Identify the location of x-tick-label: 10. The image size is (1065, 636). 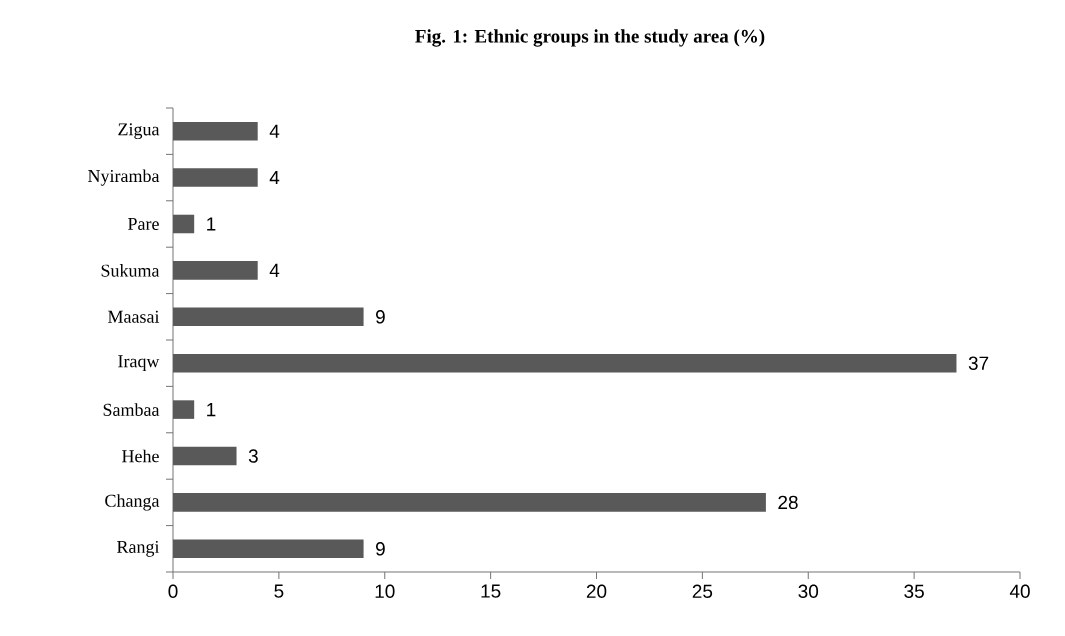
(385, 591).